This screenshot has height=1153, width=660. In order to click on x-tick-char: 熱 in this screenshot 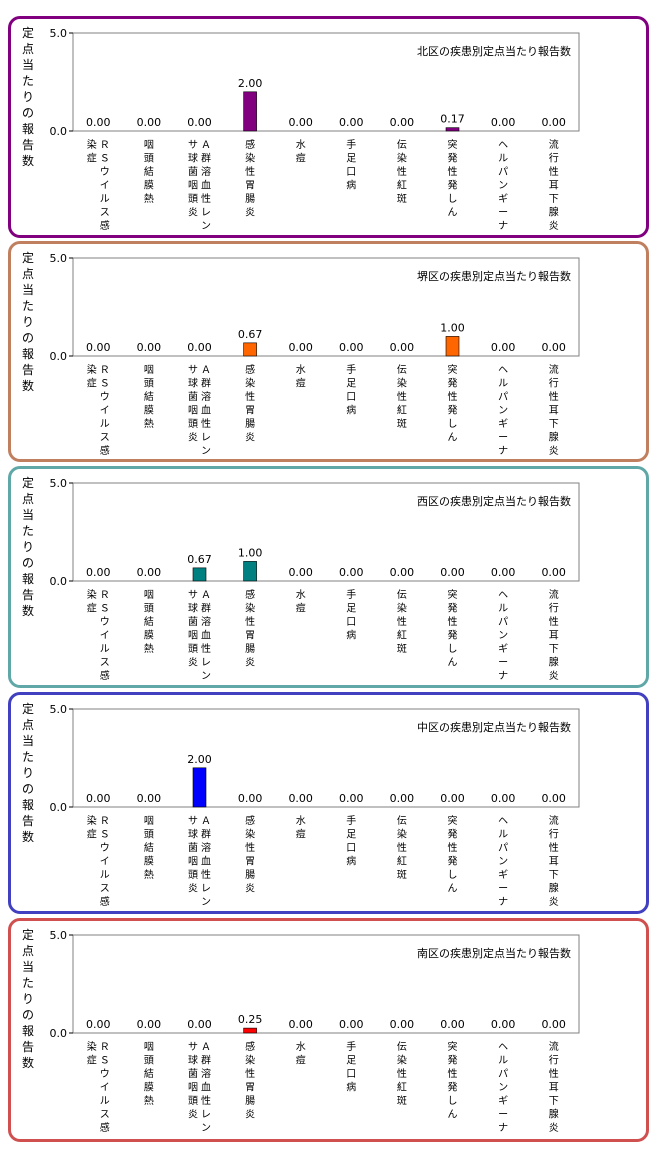, I will do `click(149, 1100)`.